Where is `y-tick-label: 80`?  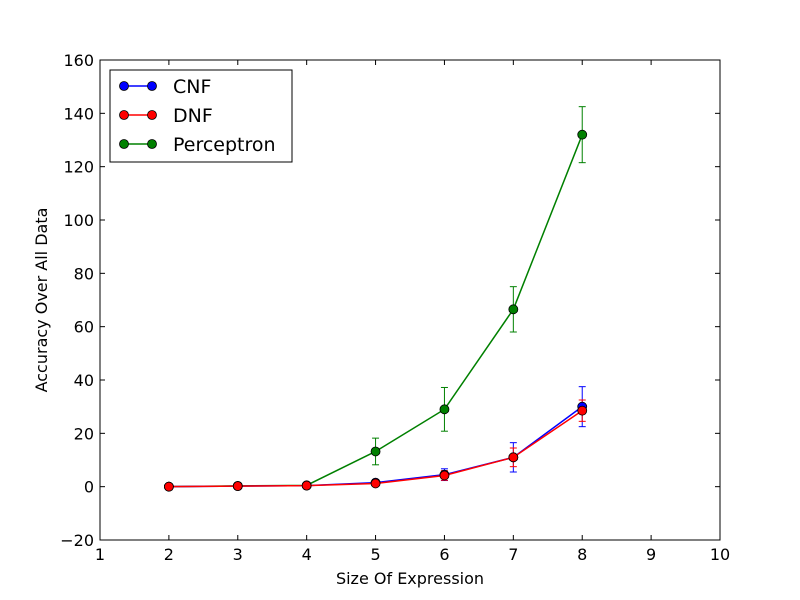
y-tick-label: 80 is located at coordinates (84, 273).